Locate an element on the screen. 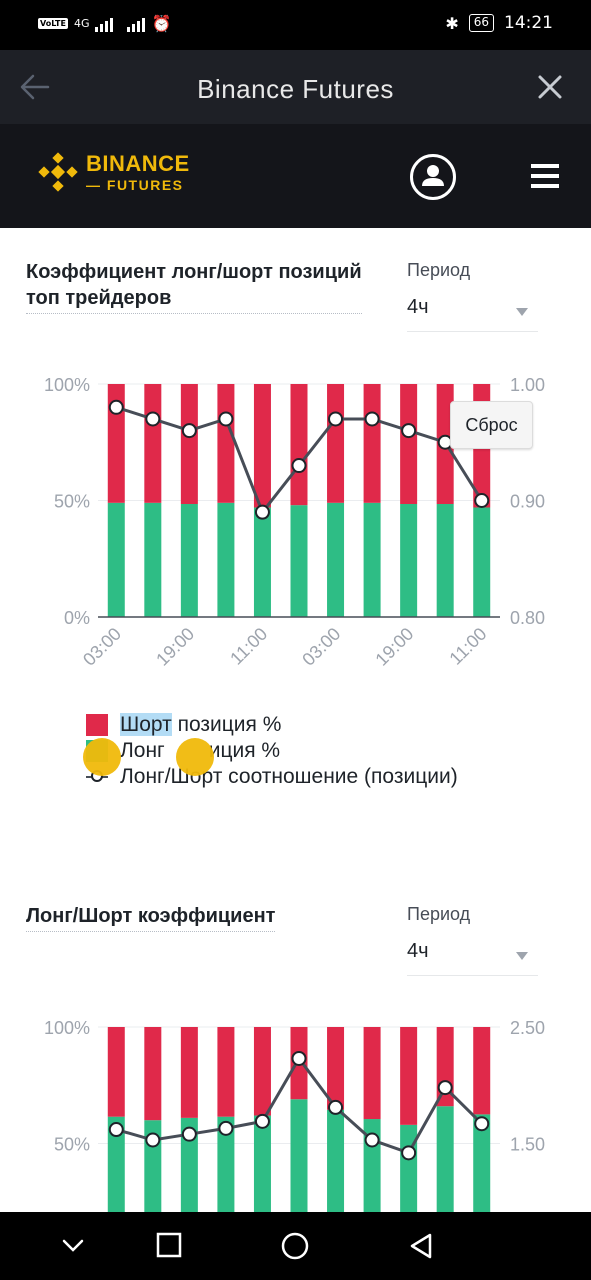 This screenshot has width=591, height=1280. legend-item-long: Лонг иция % is located at coordinates (272, 751).